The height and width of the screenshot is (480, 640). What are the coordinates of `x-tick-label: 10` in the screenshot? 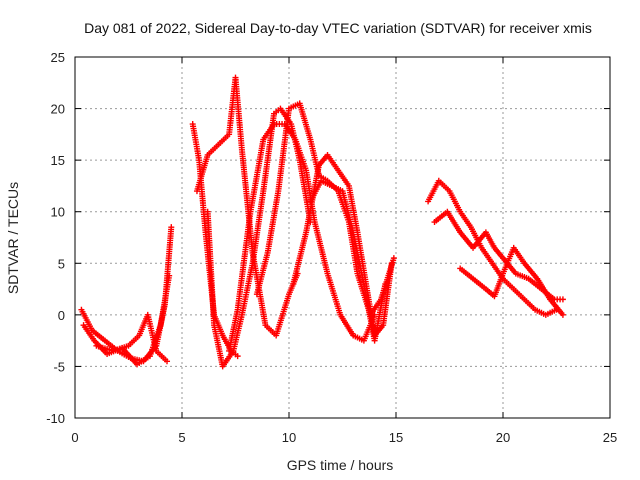 It's located at (289, 437).